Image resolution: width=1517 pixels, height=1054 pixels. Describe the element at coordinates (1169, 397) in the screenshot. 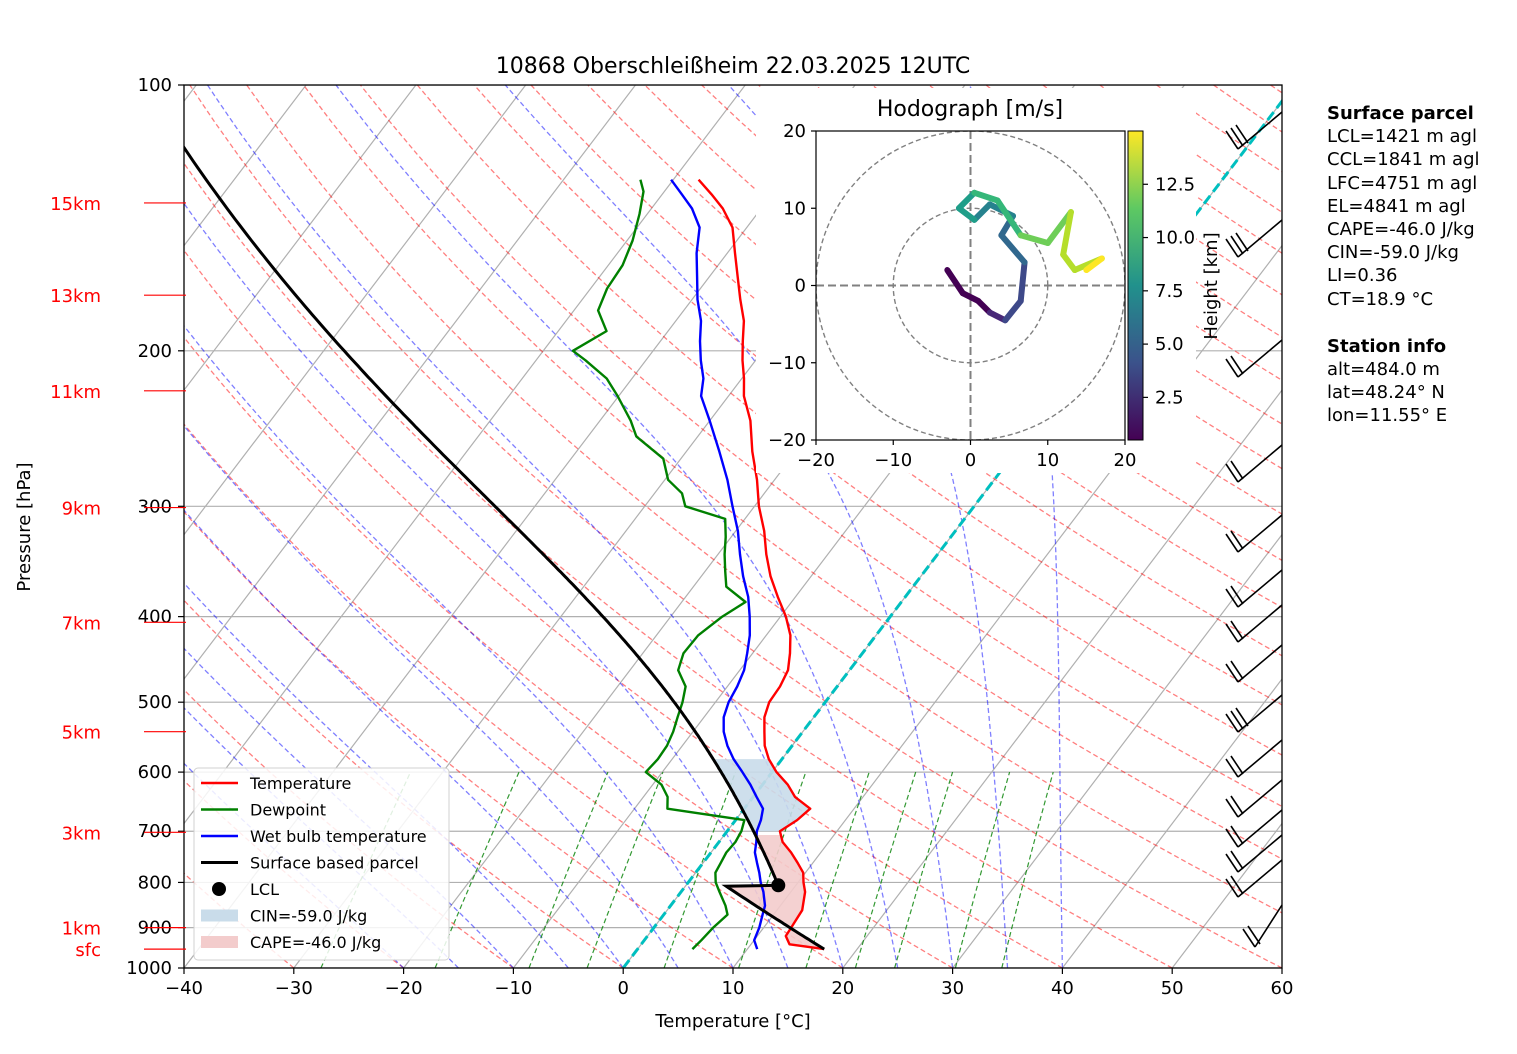

I see `colorbar-tick-label: 2.5` at that location.